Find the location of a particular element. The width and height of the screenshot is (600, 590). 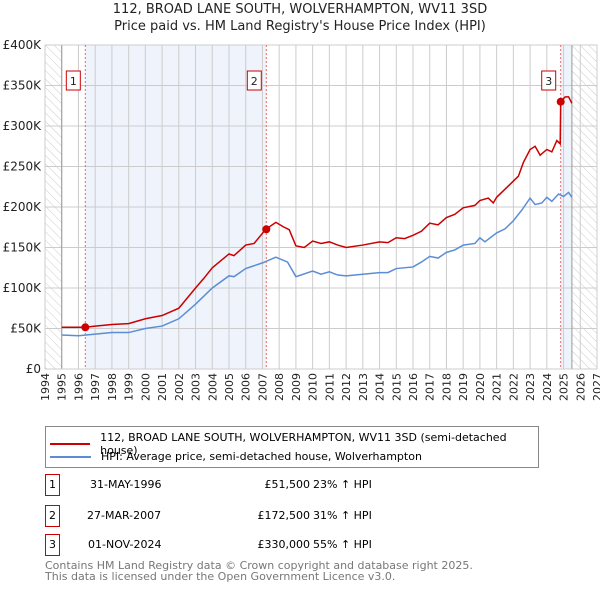

x-tick-label: 1996 is located at coordinates (78, 387).